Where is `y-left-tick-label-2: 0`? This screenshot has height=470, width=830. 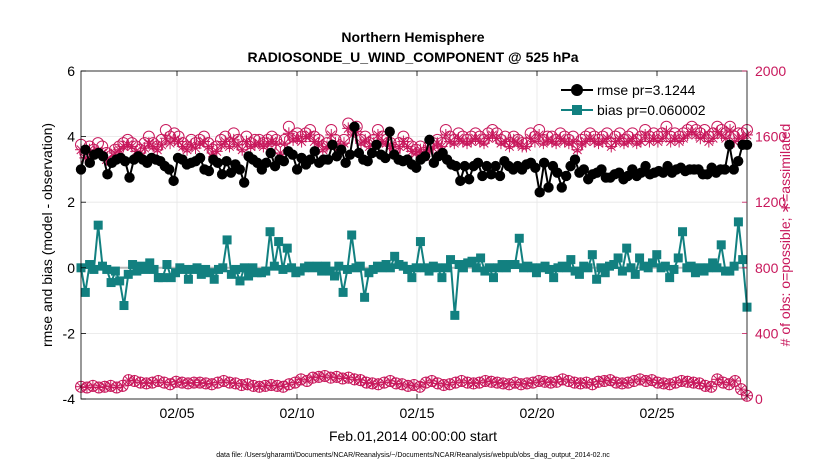
y-left-tick-label-2: 0 is located at coordinates (71, 268).